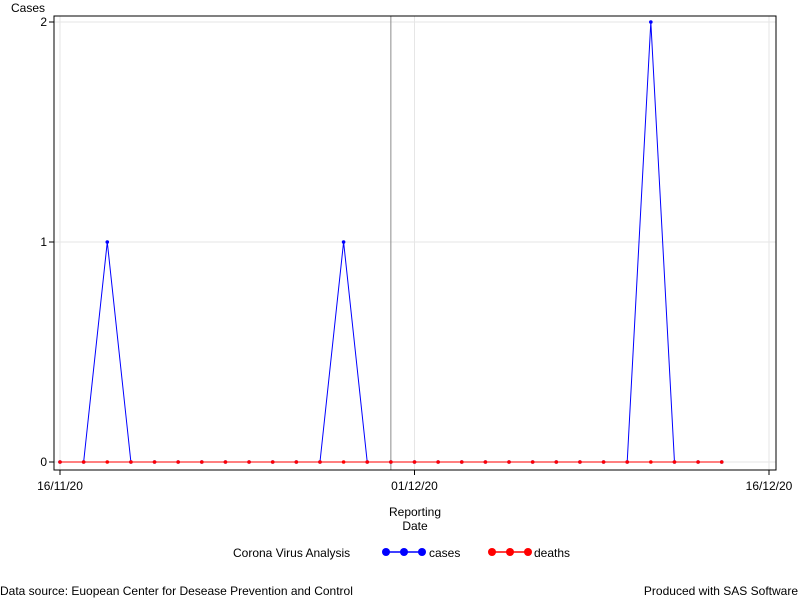 Image resolution: width=800 pixels, height=600 pixels. I want to click on x-tick-label-1: 01/12/20, so click(414, 486).